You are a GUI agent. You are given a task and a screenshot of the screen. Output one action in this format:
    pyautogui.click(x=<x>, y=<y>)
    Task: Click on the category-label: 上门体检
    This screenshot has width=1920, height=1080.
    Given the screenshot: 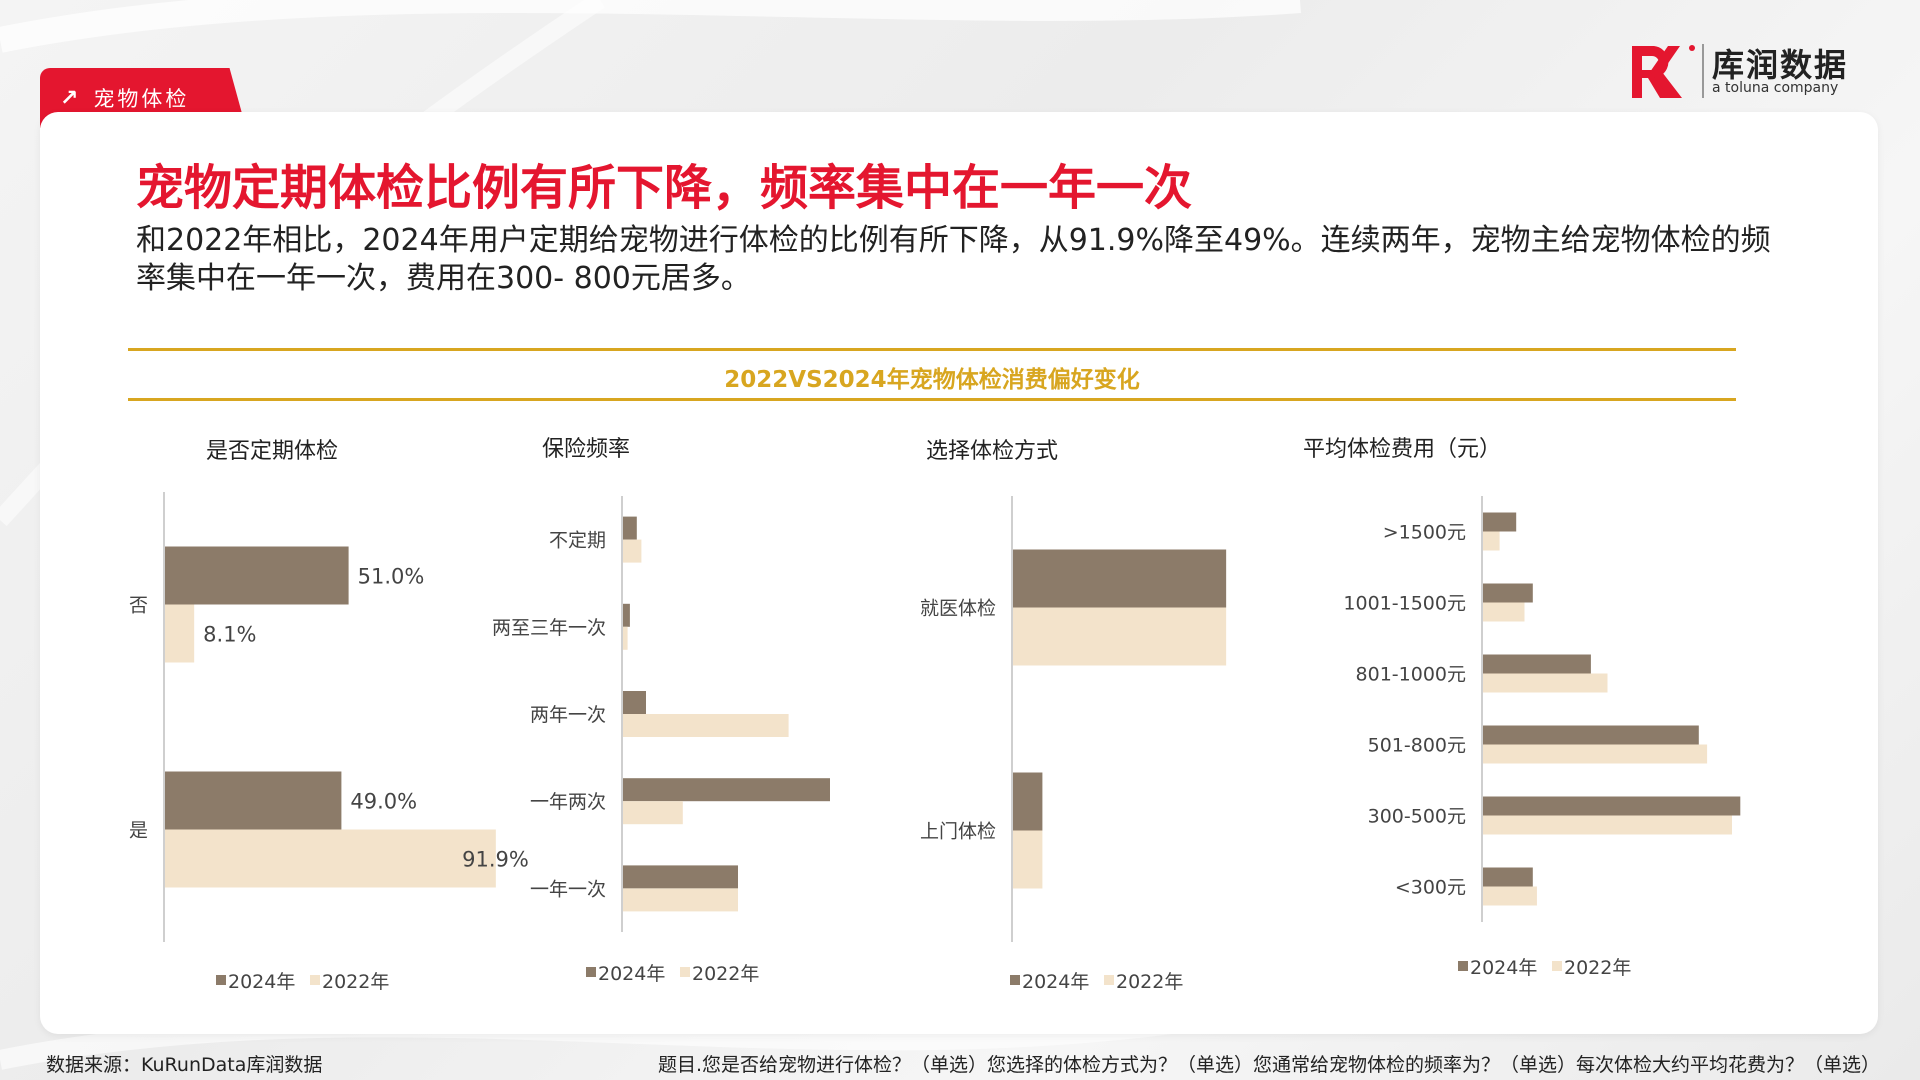 What is the action you would take?
    pyautogui.click(x=958, y=832)
    